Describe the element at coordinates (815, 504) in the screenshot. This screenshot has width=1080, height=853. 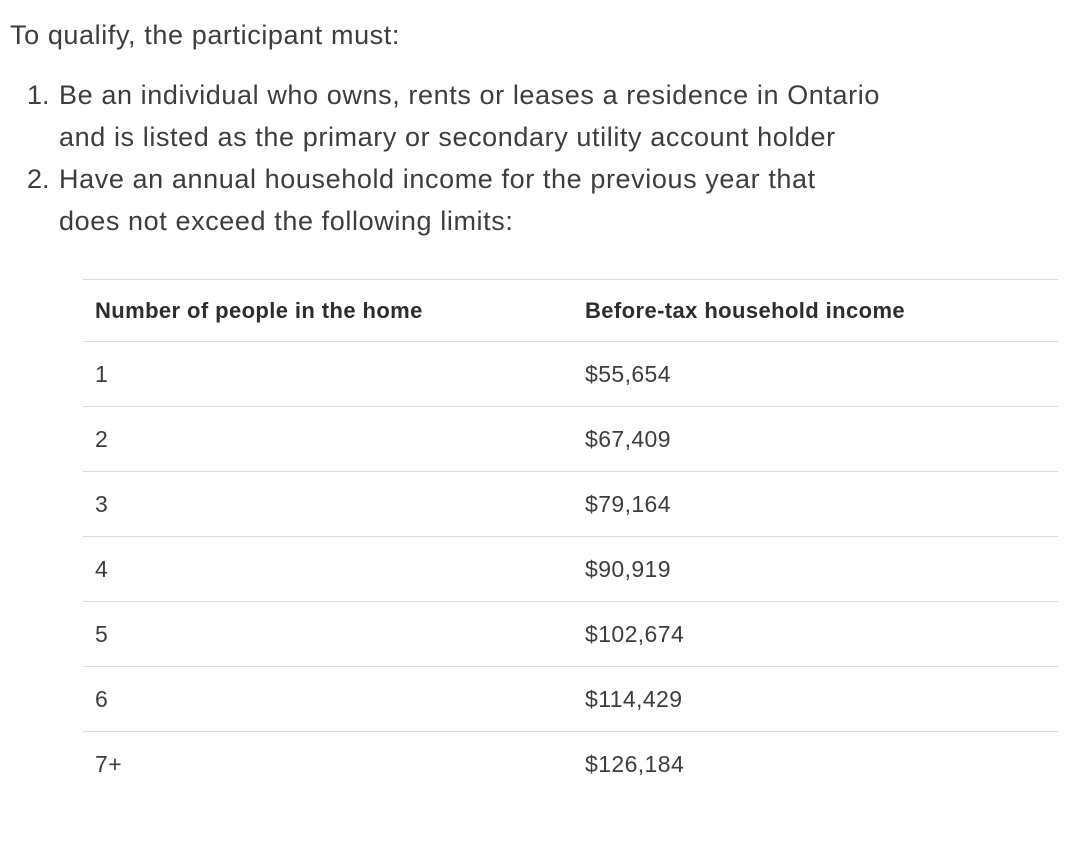
I see `income-cell: $79,164` at that location.